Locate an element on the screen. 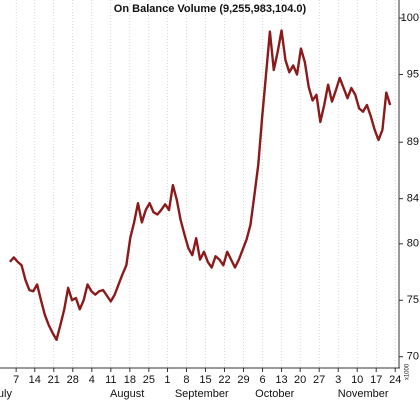 The height and width of the screenshot is (400, 420). x-tick-label: 7 is located at coordinates (16, 380).